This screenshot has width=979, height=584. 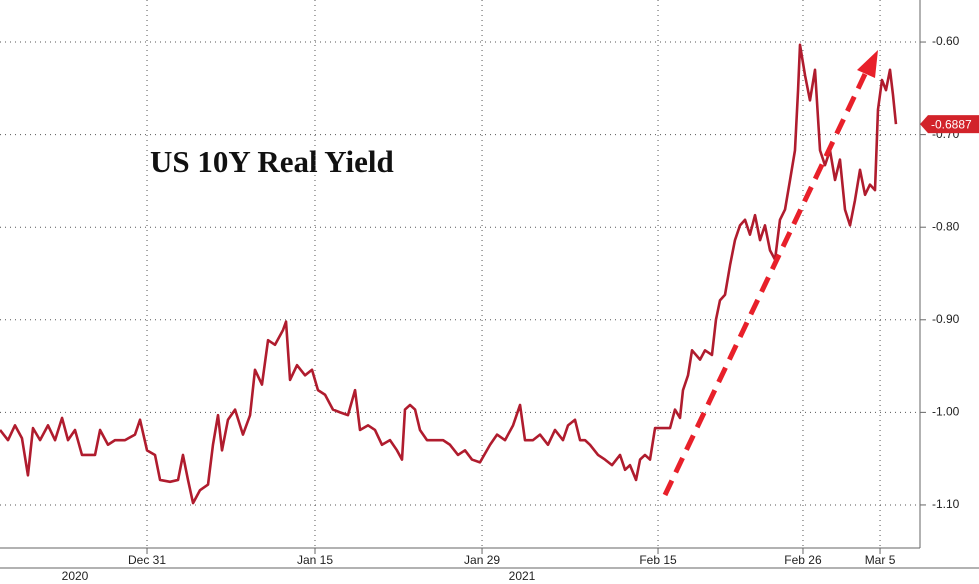 I want to click on chart-title: US 10Y Real Yield, so click(x=272, y=161).